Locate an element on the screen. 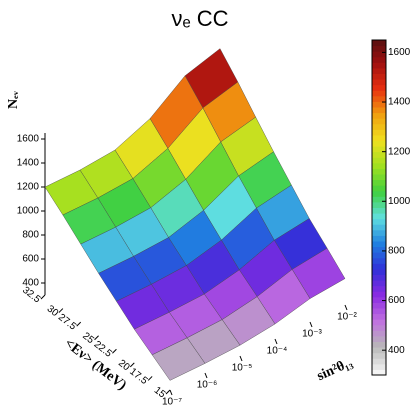 The image size is (415, 415). z-tick-label: 400 is located at coordinates (30, 283).